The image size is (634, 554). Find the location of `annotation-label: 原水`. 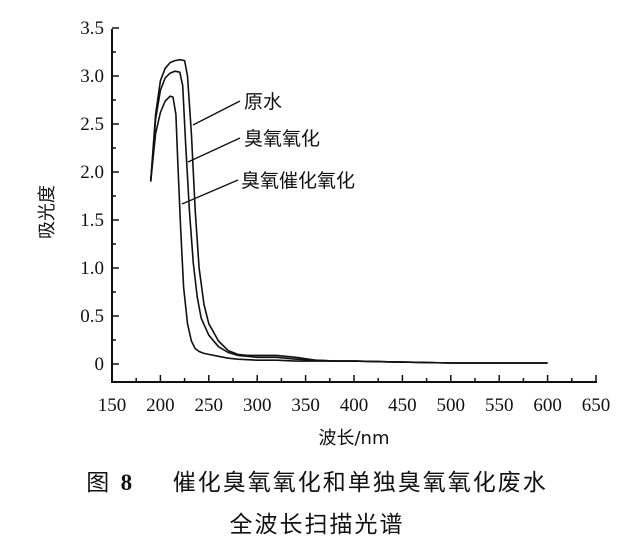

annotation-label: 原水 is located at coordinates (263, 102).